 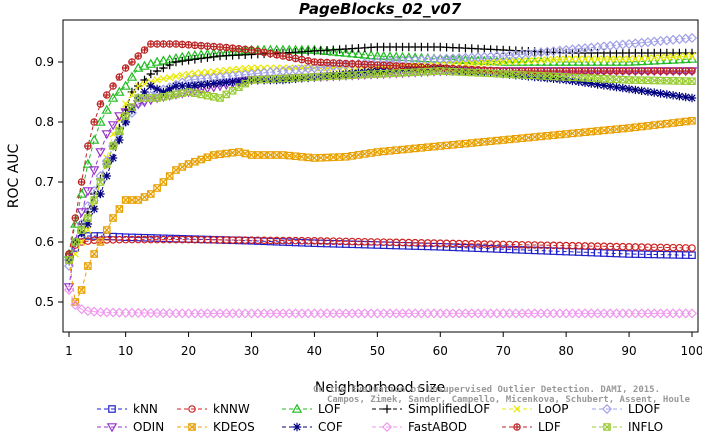 What do you see at coordinates (440, 351) in the screenshot?
I see `x-tick-label: 60` at bounding box center [440, 351].